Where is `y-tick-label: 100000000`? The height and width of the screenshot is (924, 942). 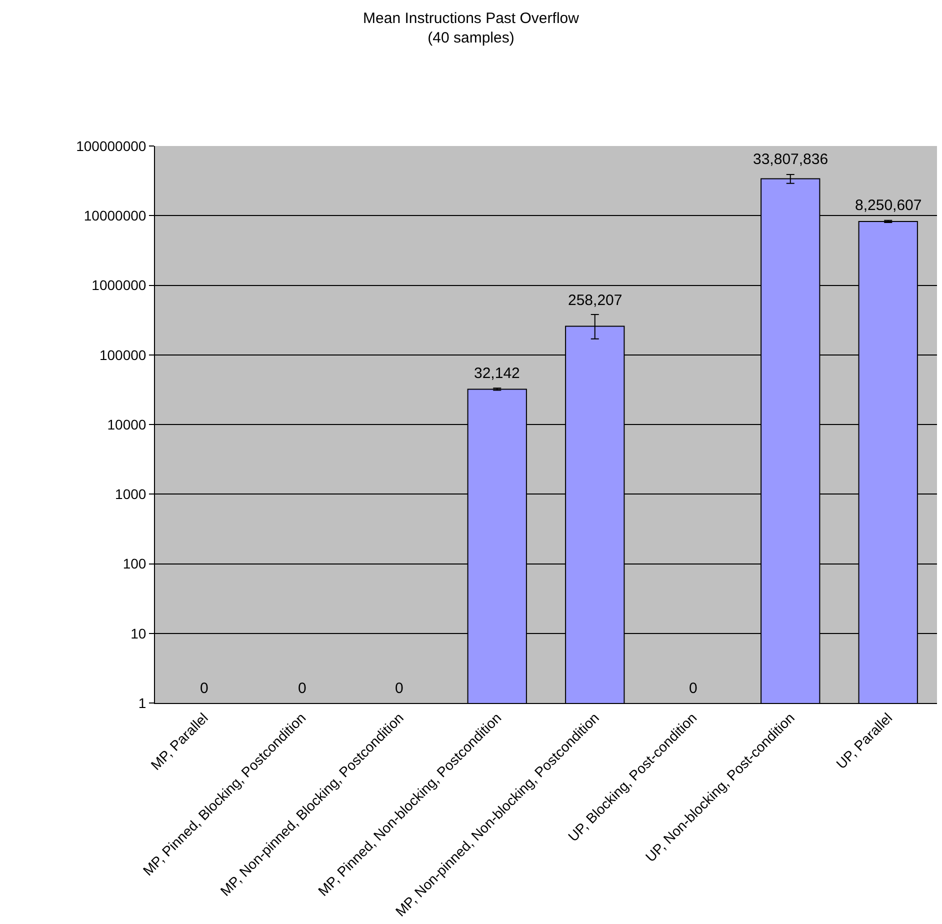 y-tick-label: 100000000 is located at coordinates (111, 146).